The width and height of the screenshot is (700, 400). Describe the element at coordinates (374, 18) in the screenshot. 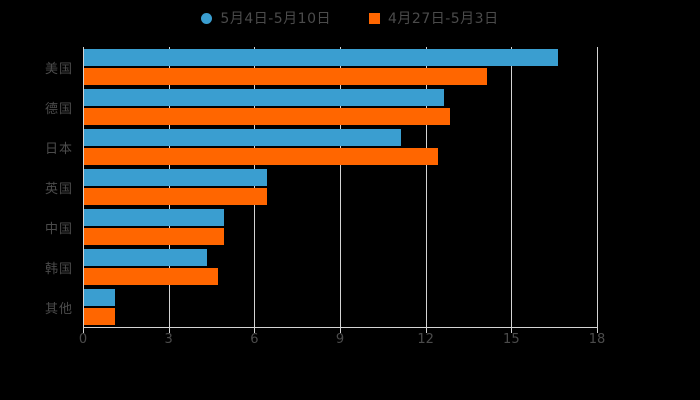

I see `legend-square-icon` at that location.